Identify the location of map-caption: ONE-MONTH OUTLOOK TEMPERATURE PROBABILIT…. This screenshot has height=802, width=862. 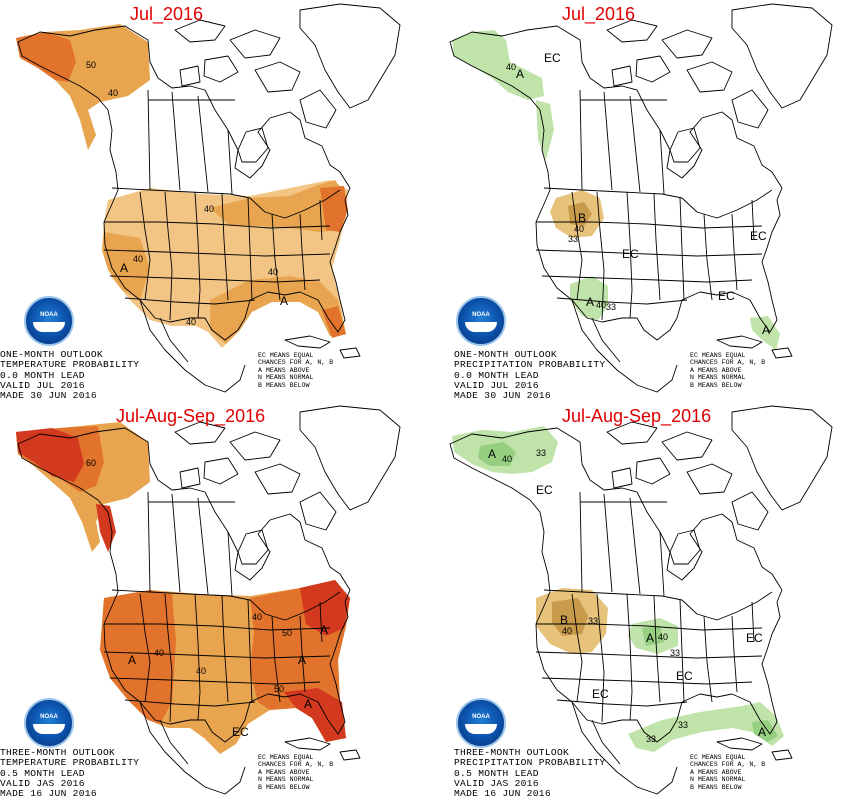
(70, 375).